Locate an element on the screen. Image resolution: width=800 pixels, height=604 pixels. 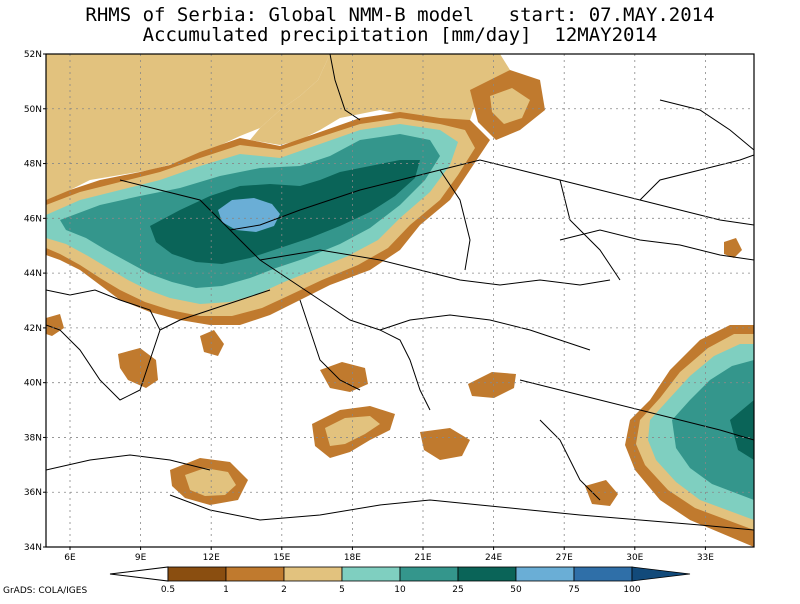
lon-tick-label: 18E is located at coordinates (352, 558).